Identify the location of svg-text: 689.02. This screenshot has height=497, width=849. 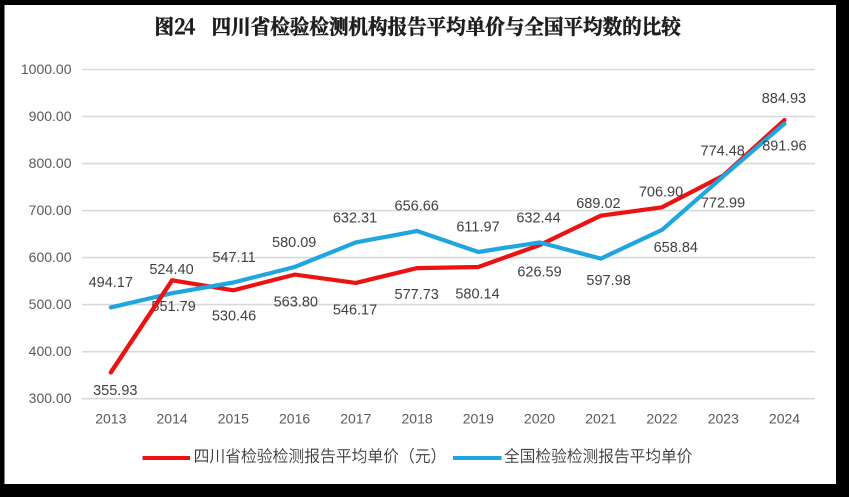
(598, 204).